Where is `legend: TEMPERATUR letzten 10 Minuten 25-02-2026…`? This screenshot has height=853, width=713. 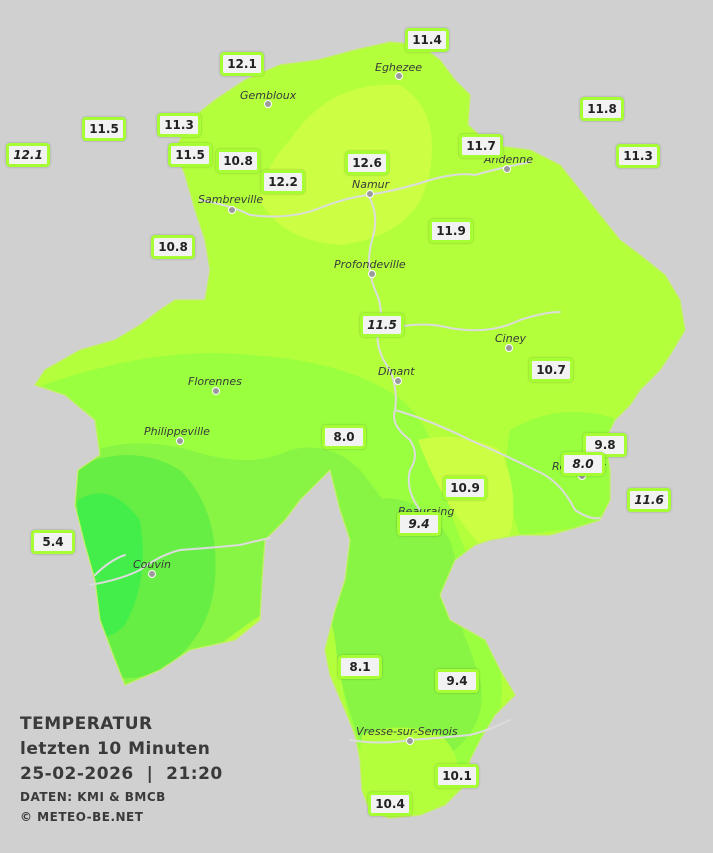
legend: TEMPERATUR letzten 10 Minuten 25-02-2026… is located at coordinates (121, 769).